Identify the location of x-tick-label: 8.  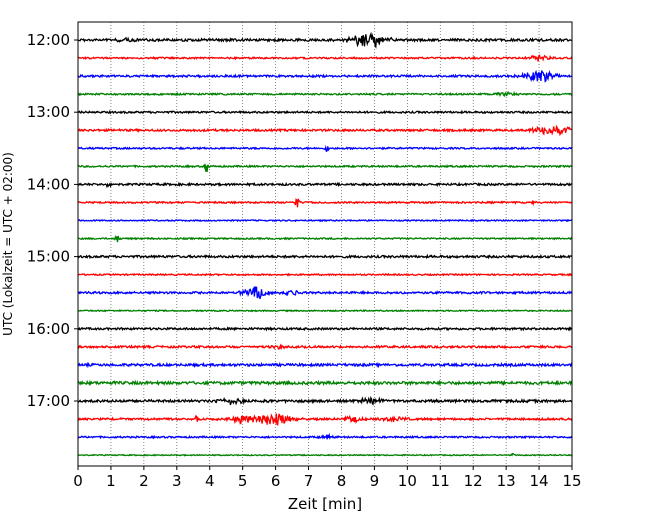
(342, 481).